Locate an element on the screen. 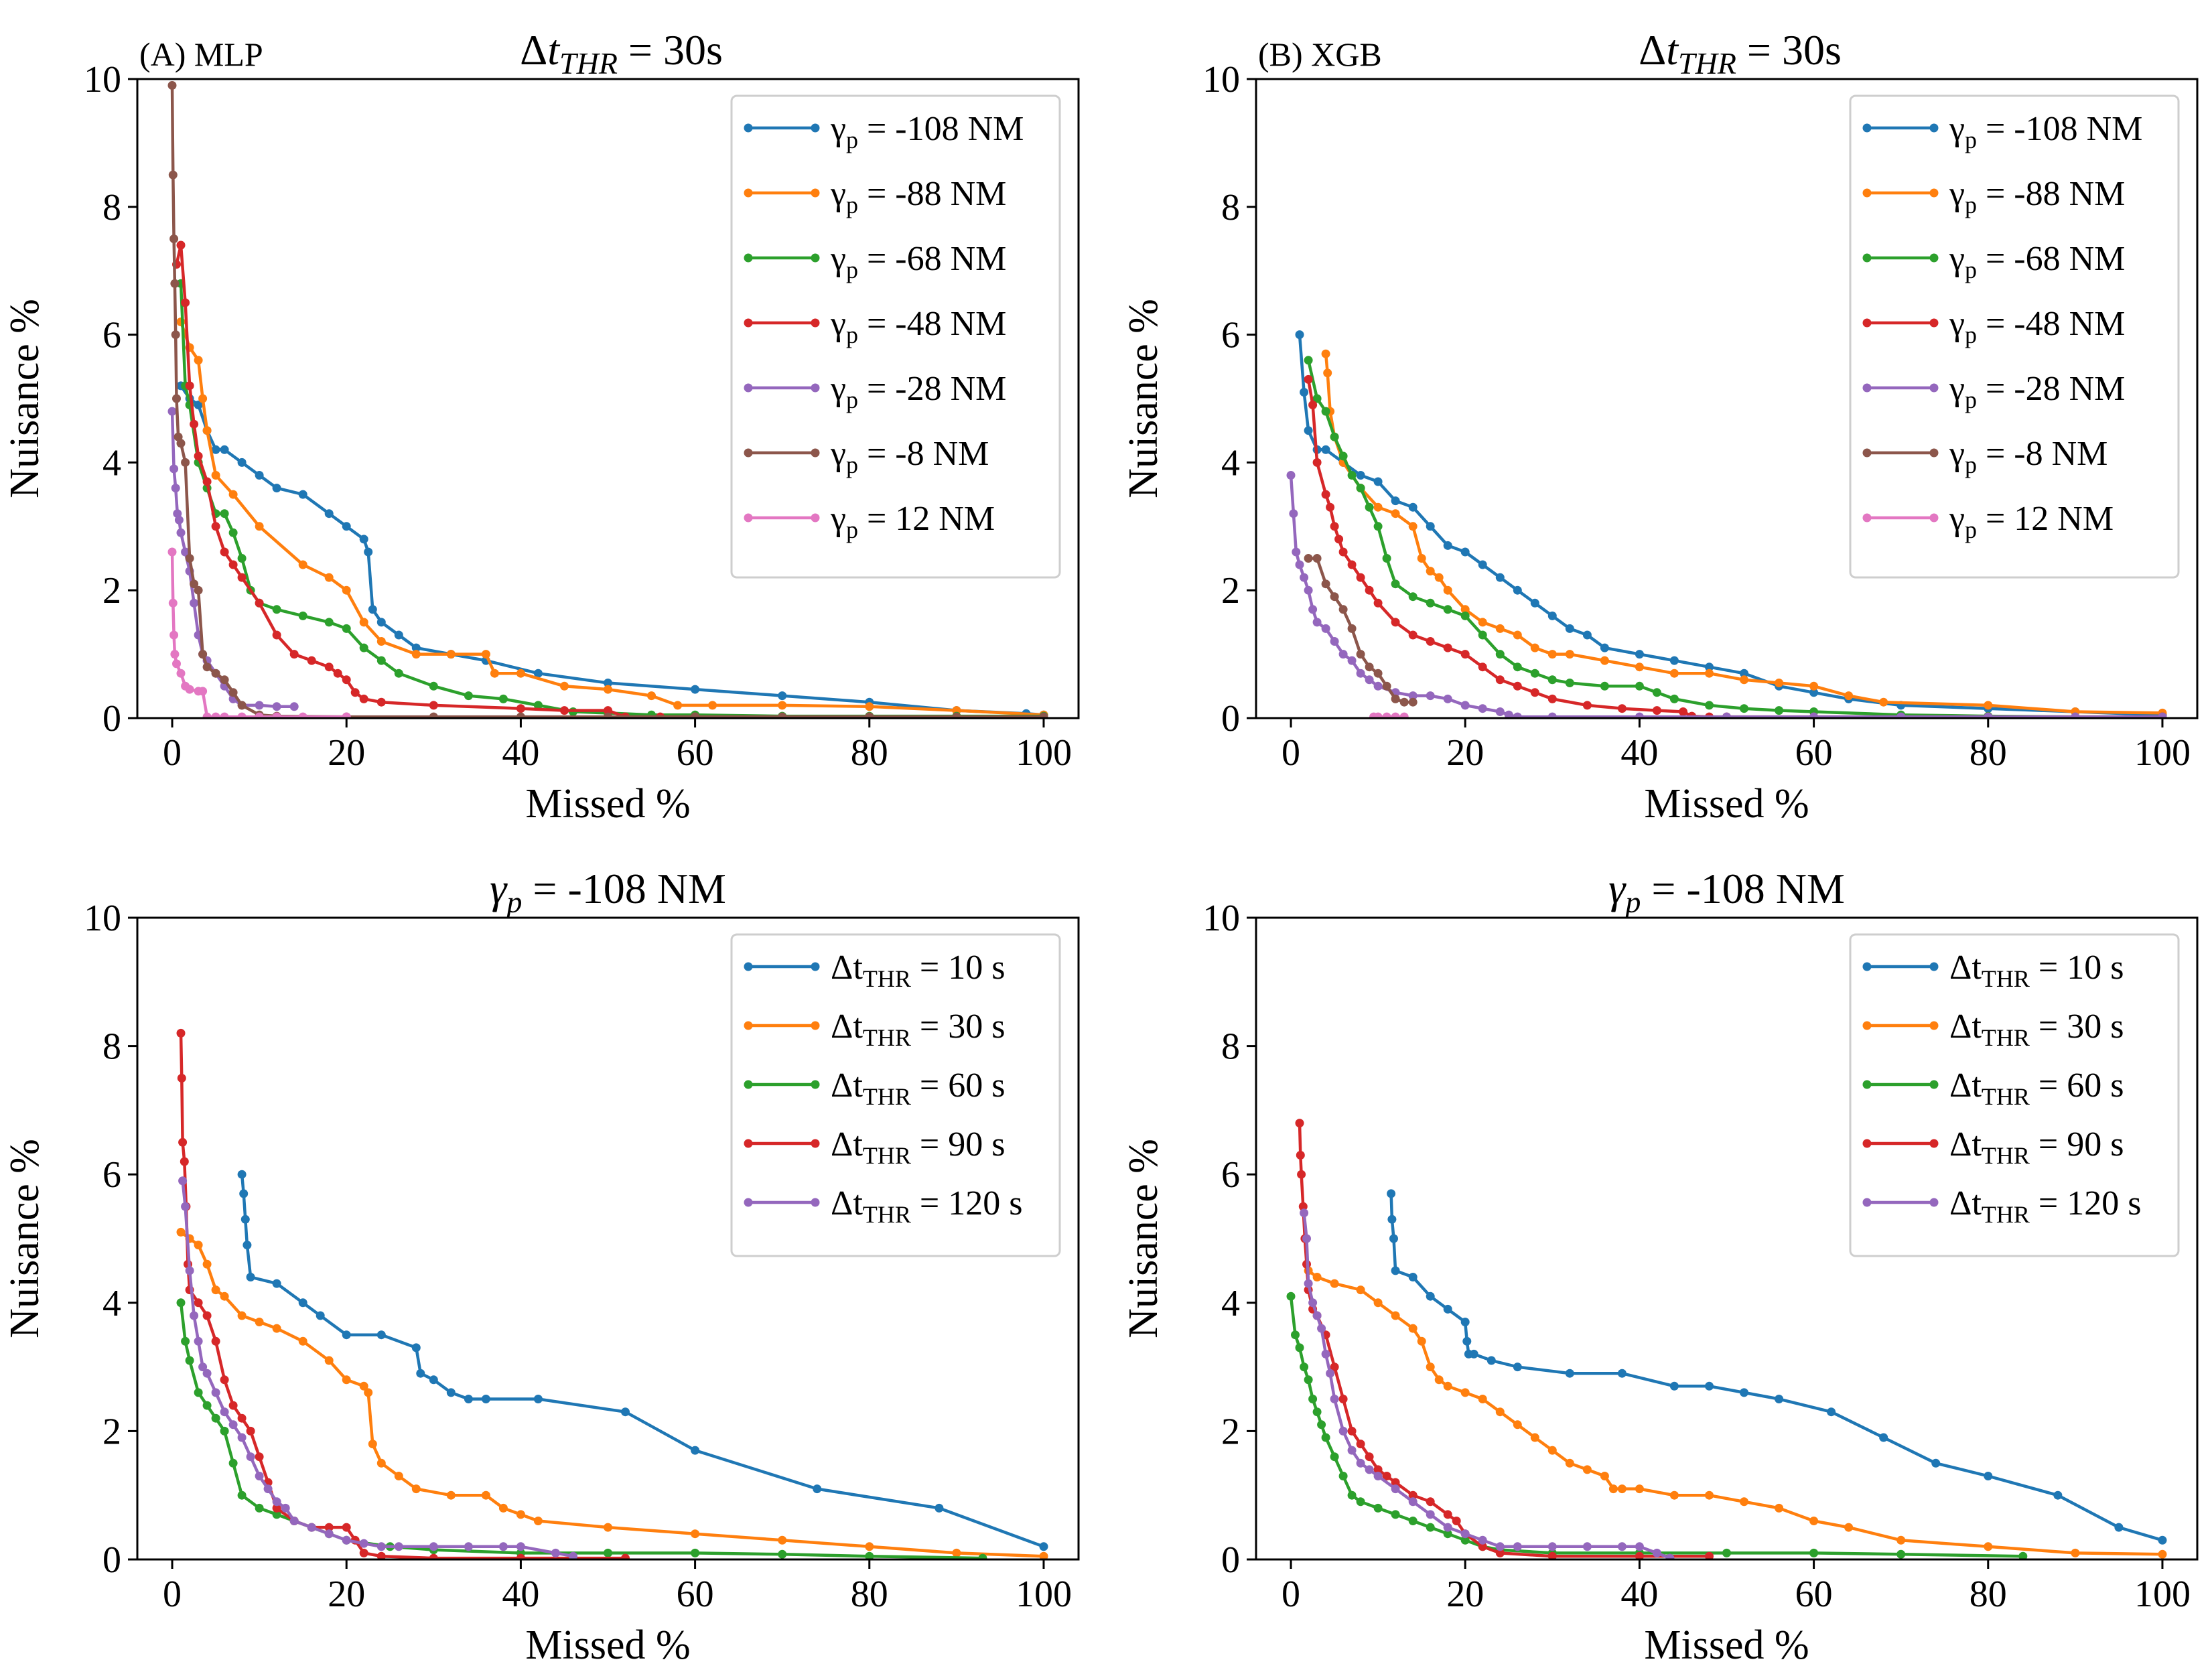 The width and height of the screenshot is (2212, 1674). legend-label: ΔtTHR = 10 s is located at coordinates (2036, 970).